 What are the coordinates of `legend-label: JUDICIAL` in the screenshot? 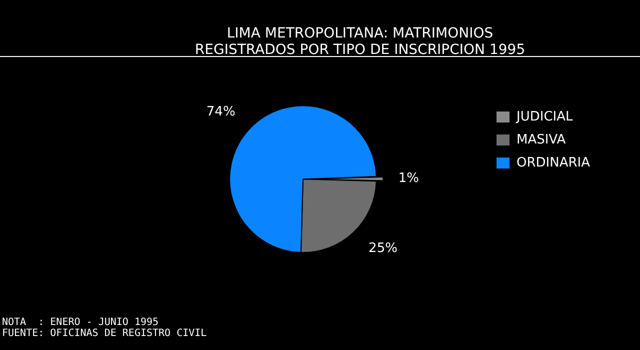 It's located at (545, 116).